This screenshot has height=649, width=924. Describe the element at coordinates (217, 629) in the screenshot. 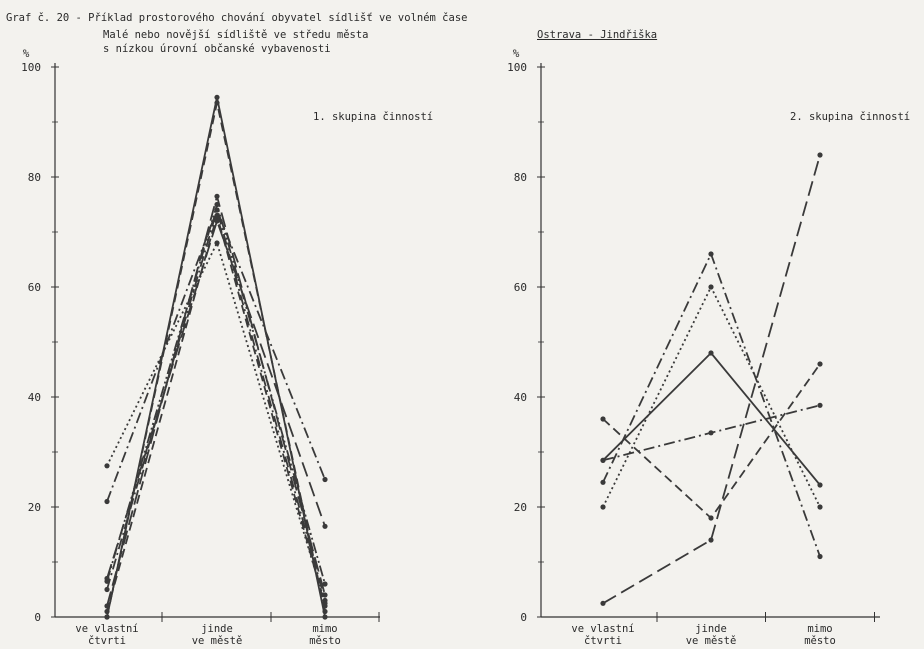

I see `chart1-x-tick-label: jinde` at that location.